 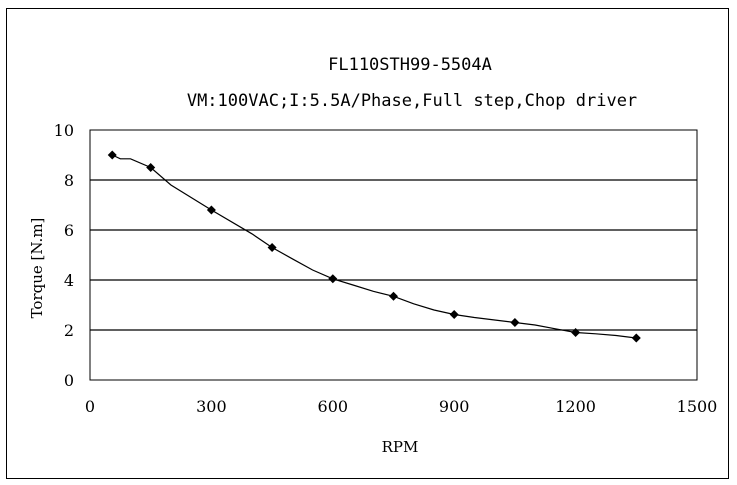 I want to click on y-tick-label-3: 6, so click(x=69, y=230).